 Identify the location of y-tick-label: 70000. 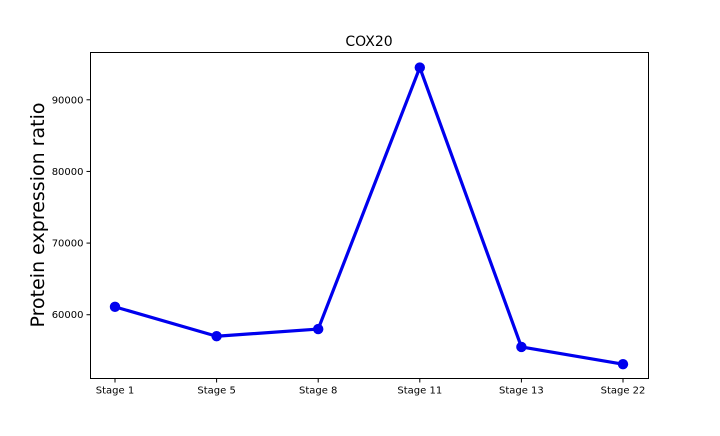
(68, 244).